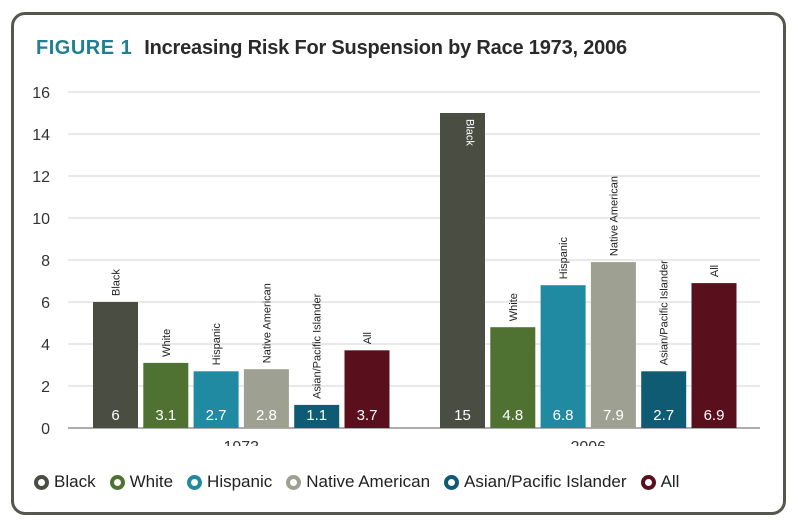  What do you see at coordinates (41, 93) in the screenshot?
I see `y-tick-label: 16` at bounding box center [41, 93].